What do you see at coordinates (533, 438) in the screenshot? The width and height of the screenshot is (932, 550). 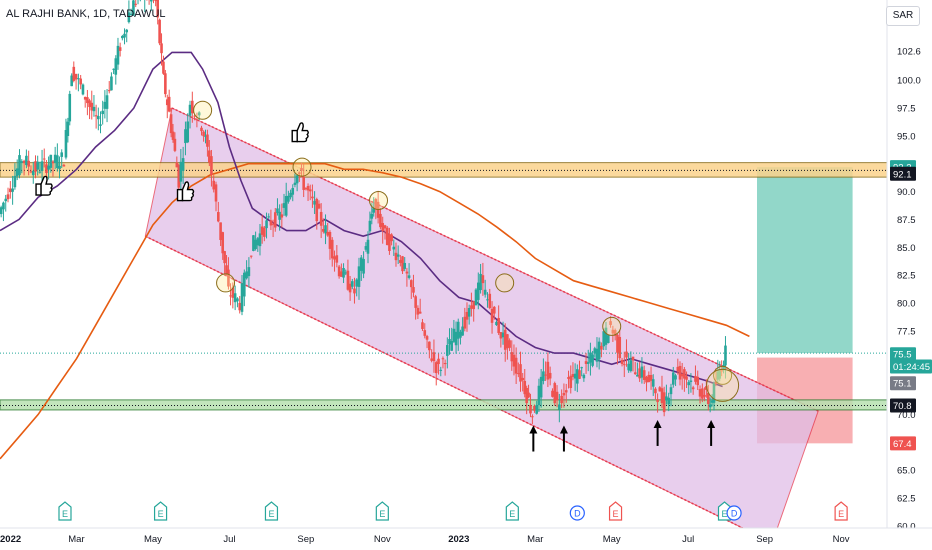 I see `up-arrow-icon` at bounding box center [533, 438].